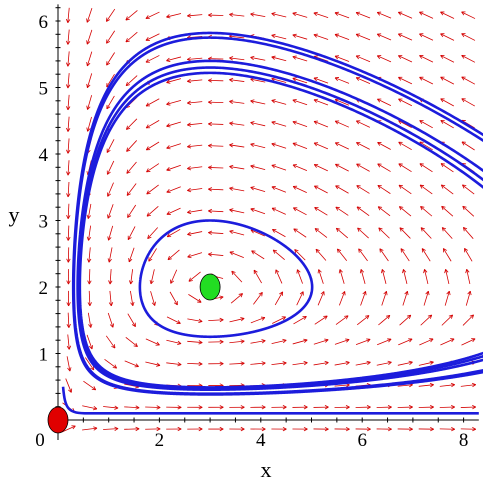 This screenshot has height=483, width=483. Describe the element at coordinates (226, 279) in the screenshot. I see `trajectory` at that location.